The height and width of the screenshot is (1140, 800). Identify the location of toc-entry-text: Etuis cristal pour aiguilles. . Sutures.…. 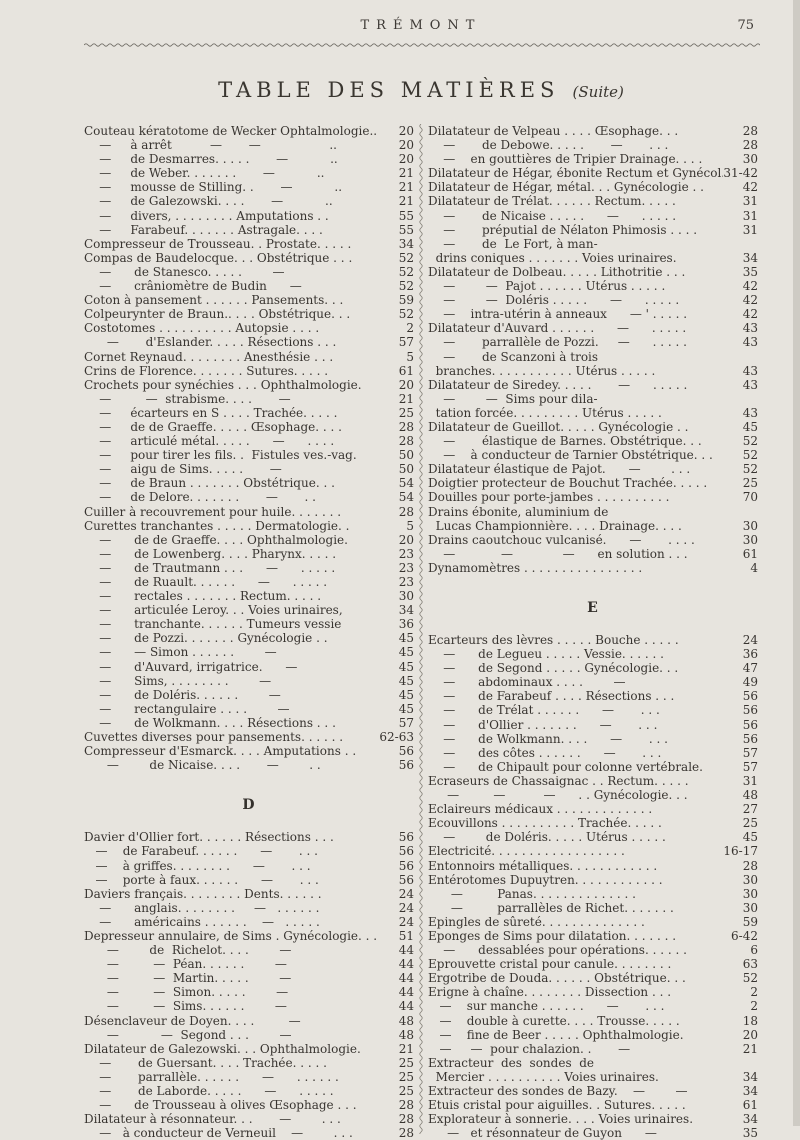
(557, 1105).